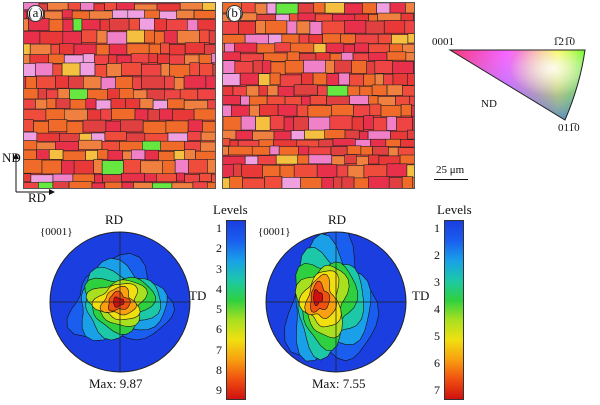 Image resolution: width=600 pixels, height=405 pixels. I want to click on ebsd-map-b-image, so click(318, 95).